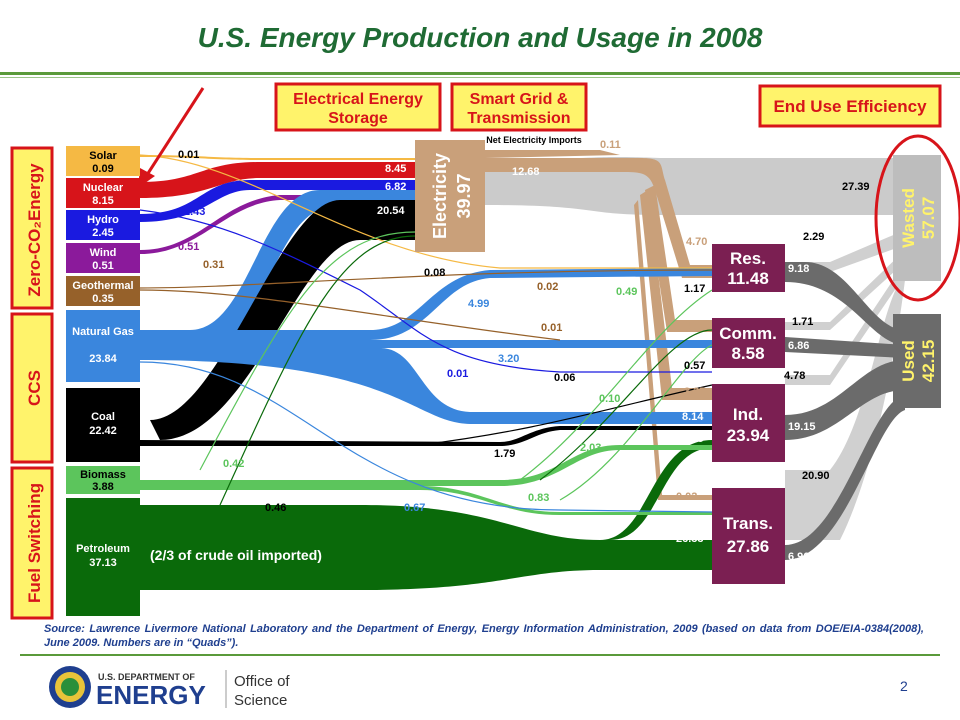  What do you see at coordinates (395, 169) in the screenshot?
I see `flow-label: 8.45` at bounding box center [395, 169].